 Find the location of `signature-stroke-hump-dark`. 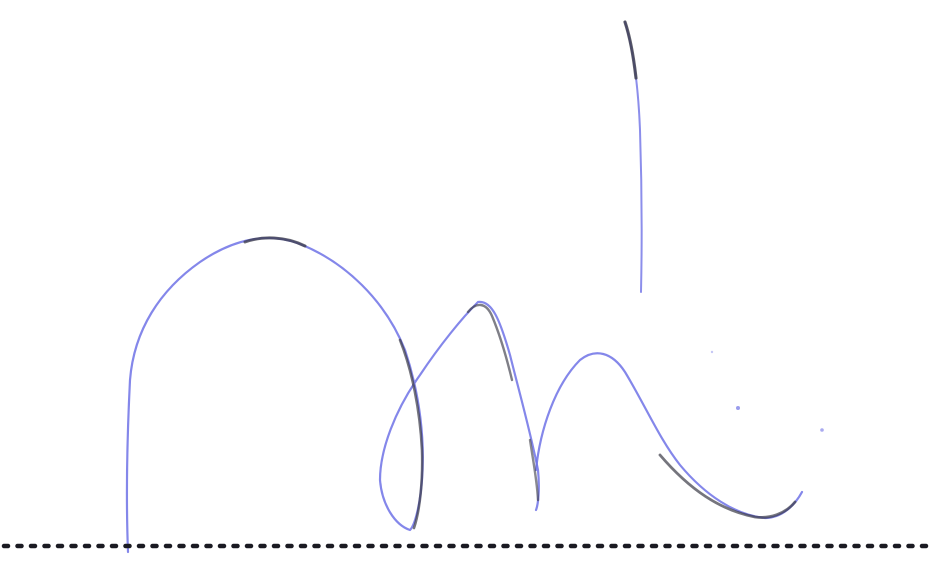

signature-stroke-hump-dark is located at coordinates (727, 486).